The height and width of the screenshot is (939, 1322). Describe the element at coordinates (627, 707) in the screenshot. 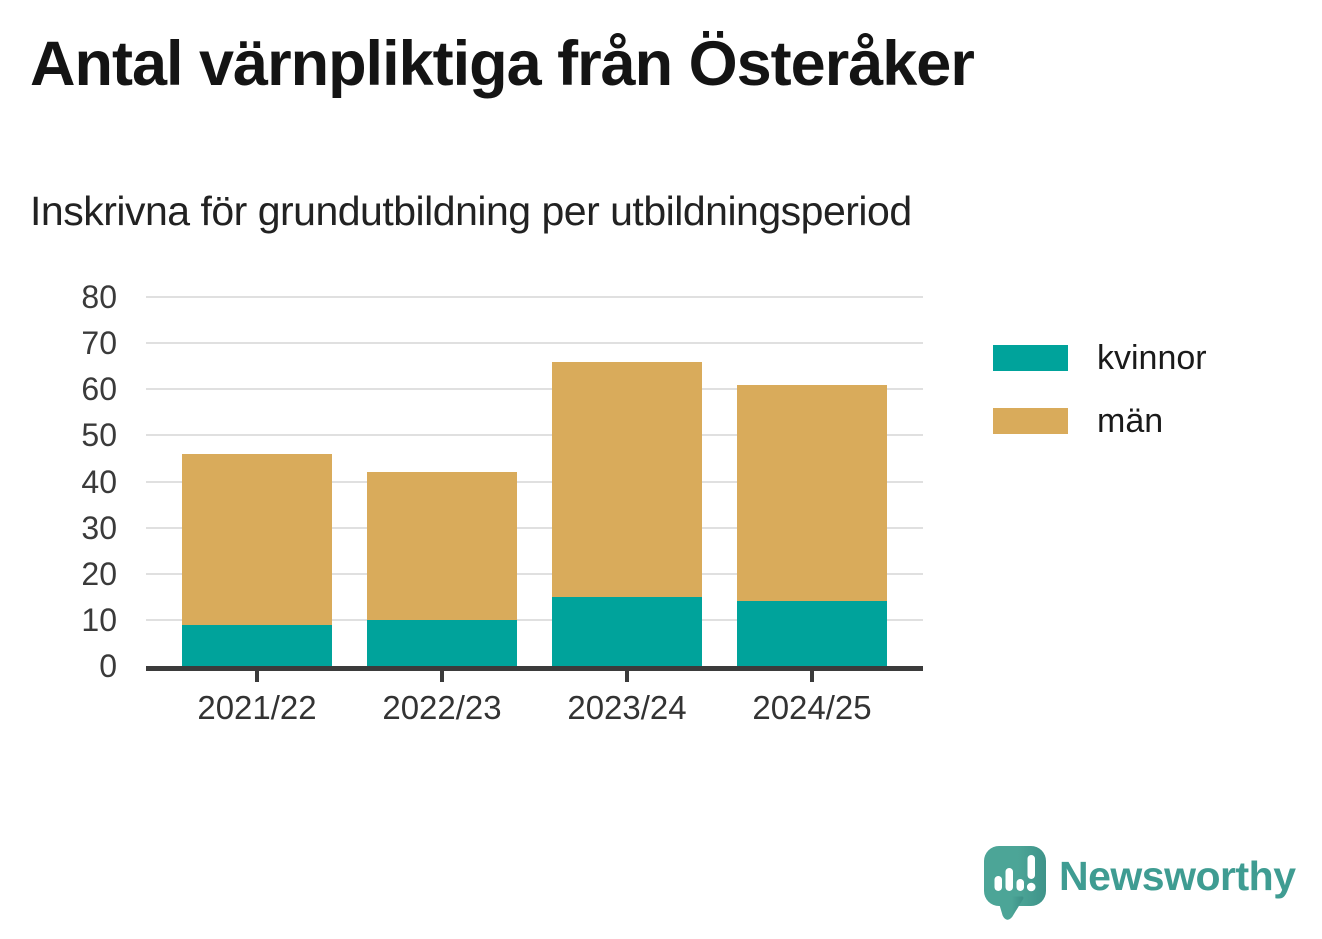

I see `x-axis-label-2023-24: 2023/24` at that location.